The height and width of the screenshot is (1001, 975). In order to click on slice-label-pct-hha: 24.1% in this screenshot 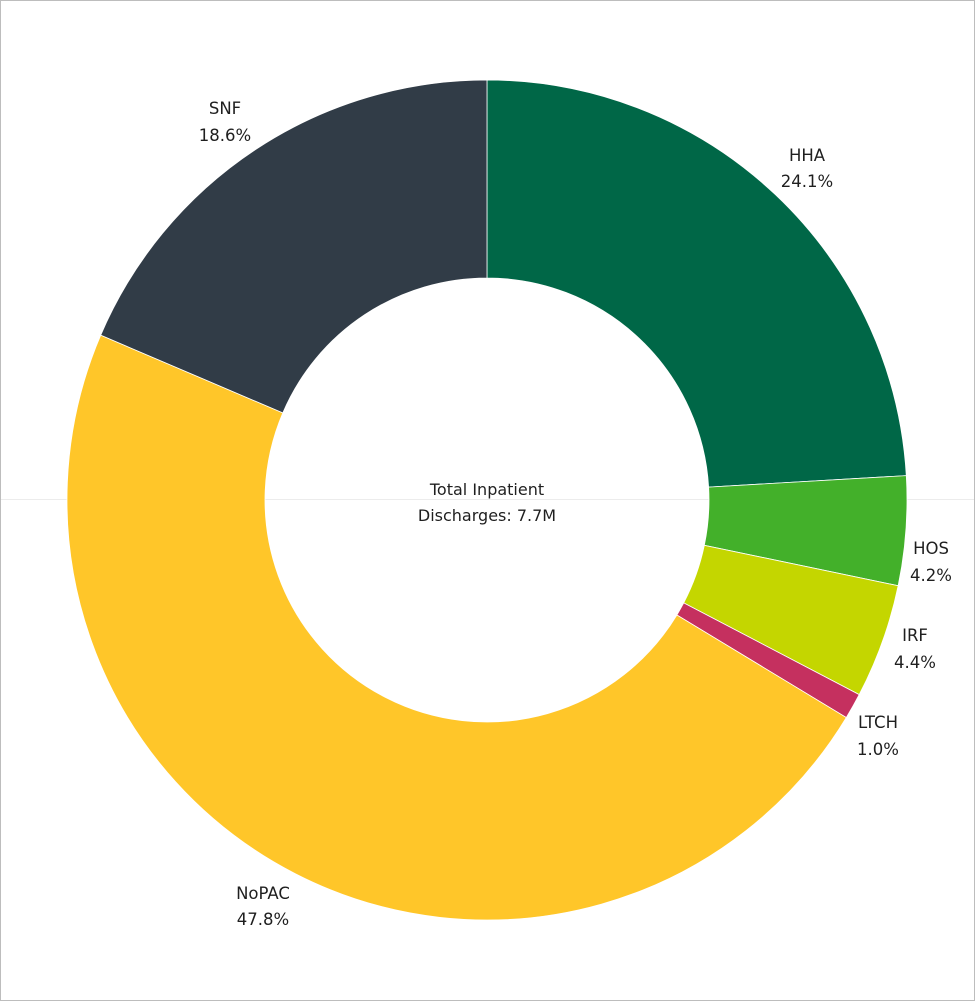, I will do `click(807, 181)`.